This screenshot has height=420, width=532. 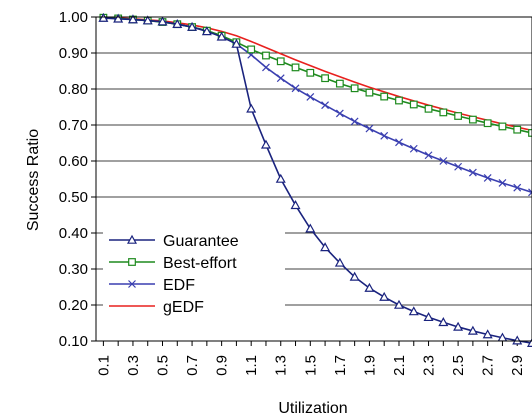 What do you see at coordinates (33, 180) in the screenshot?
I see `y-axis-title: Success Ratio` at bounding box center [33, 180].